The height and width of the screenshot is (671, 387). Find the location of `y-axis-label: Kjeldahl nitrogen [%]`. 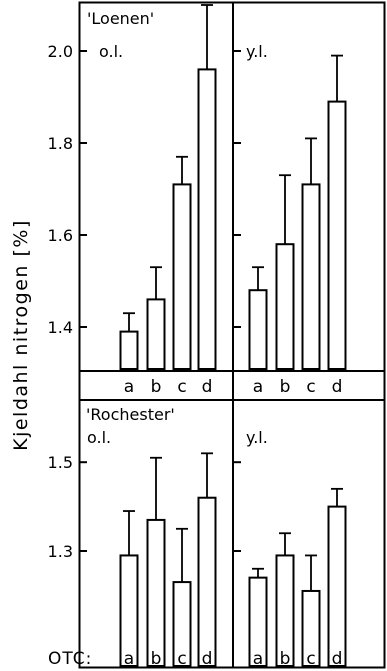

y-axis-label: Kjeldahl nitrogen [%] is located at coordinates (21, 335).